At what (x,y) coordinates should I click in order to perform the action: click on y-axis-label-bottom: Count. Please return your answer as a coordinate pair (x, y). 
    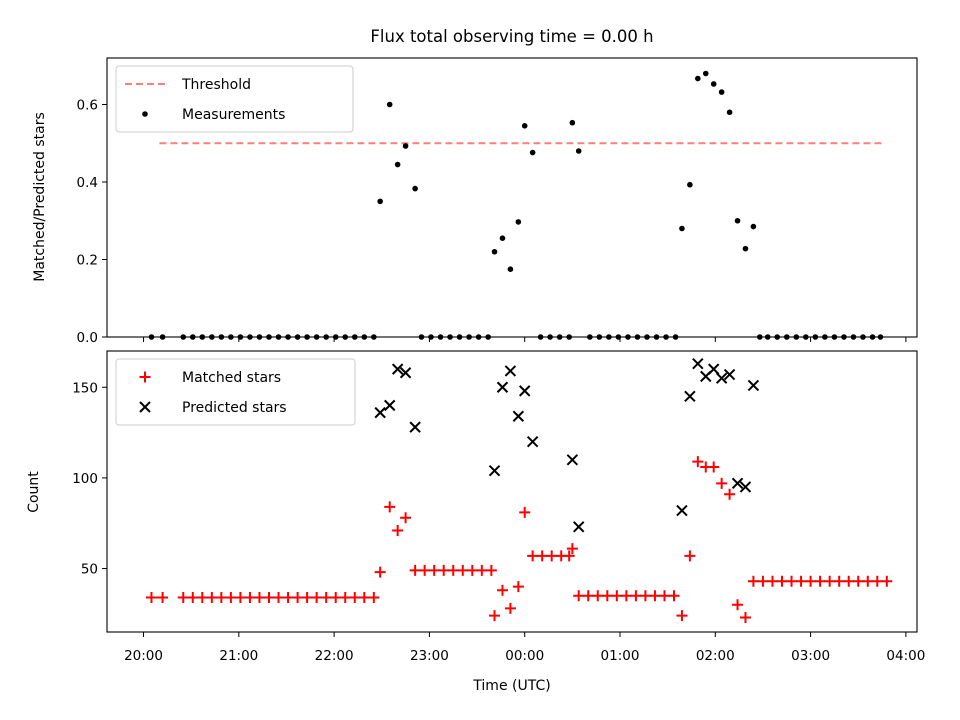
    Looking at the image, I should click on (34, 492).